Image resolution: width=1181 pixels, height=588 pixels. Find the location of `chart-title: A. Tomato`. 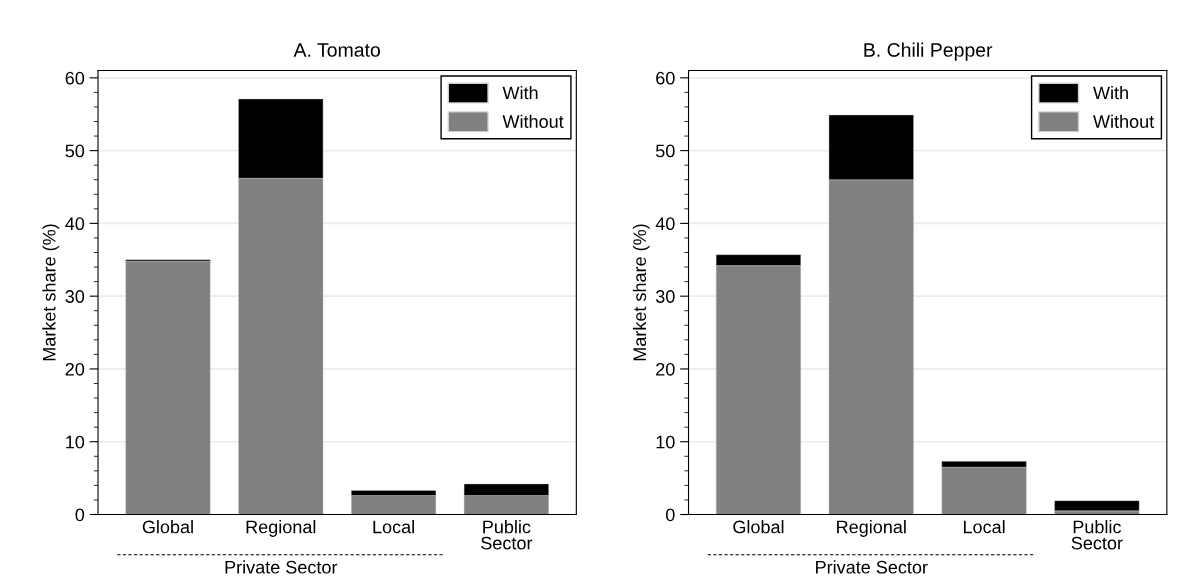

chart-title: A. Tomato is located at coordinates (336, 50).